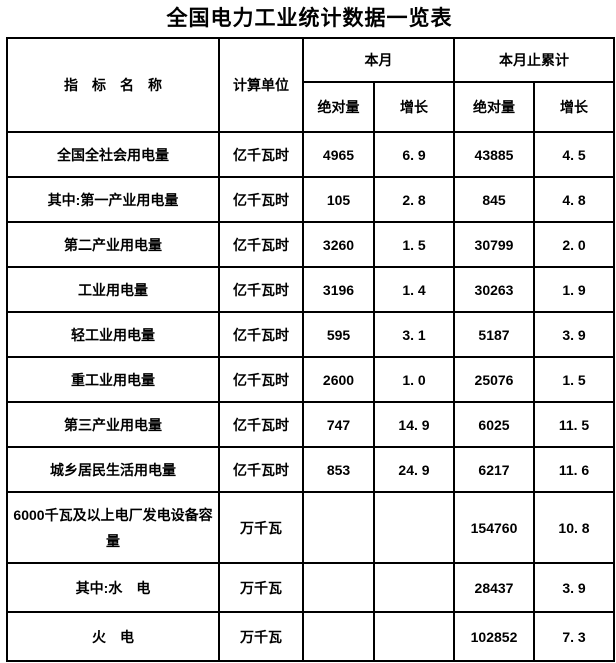 This screenshot has height=663, width=616. What do you see at coordinates (113, 379) in the screenshot?
I see `indicator-cell: 重工业用电量` at bounding box center [113, 379].